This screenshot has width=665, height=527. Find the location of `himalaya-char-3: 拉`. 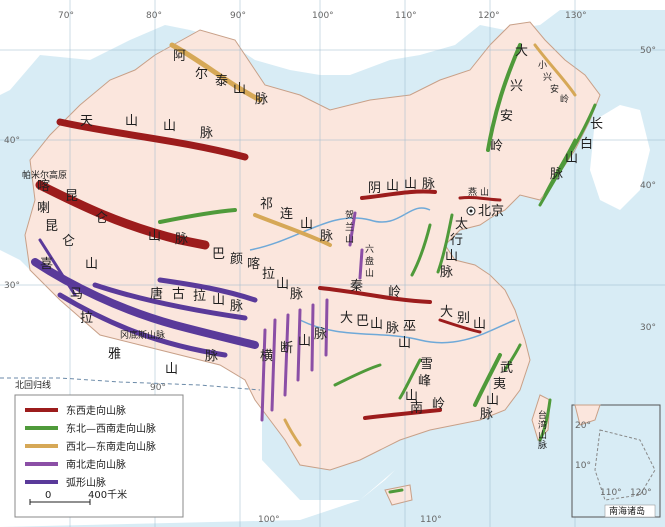

himalaya-char-3: 拉 is located at coordinates (86, 318).